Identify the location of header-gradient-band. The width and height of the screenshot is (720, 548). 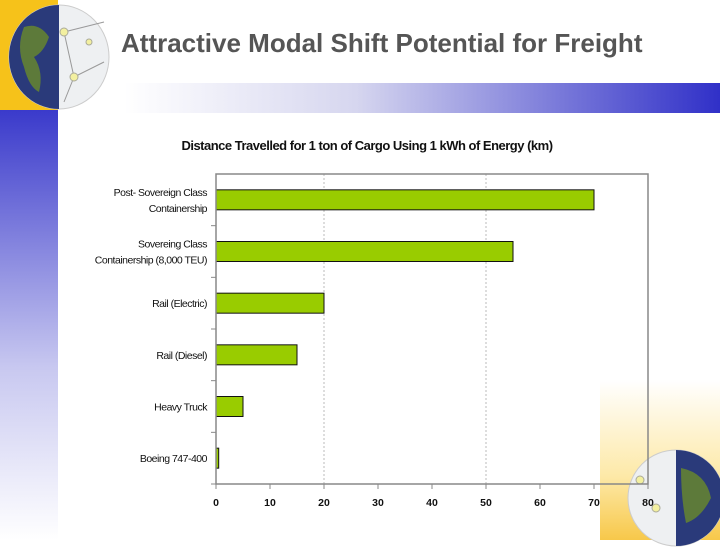
(389, 98).